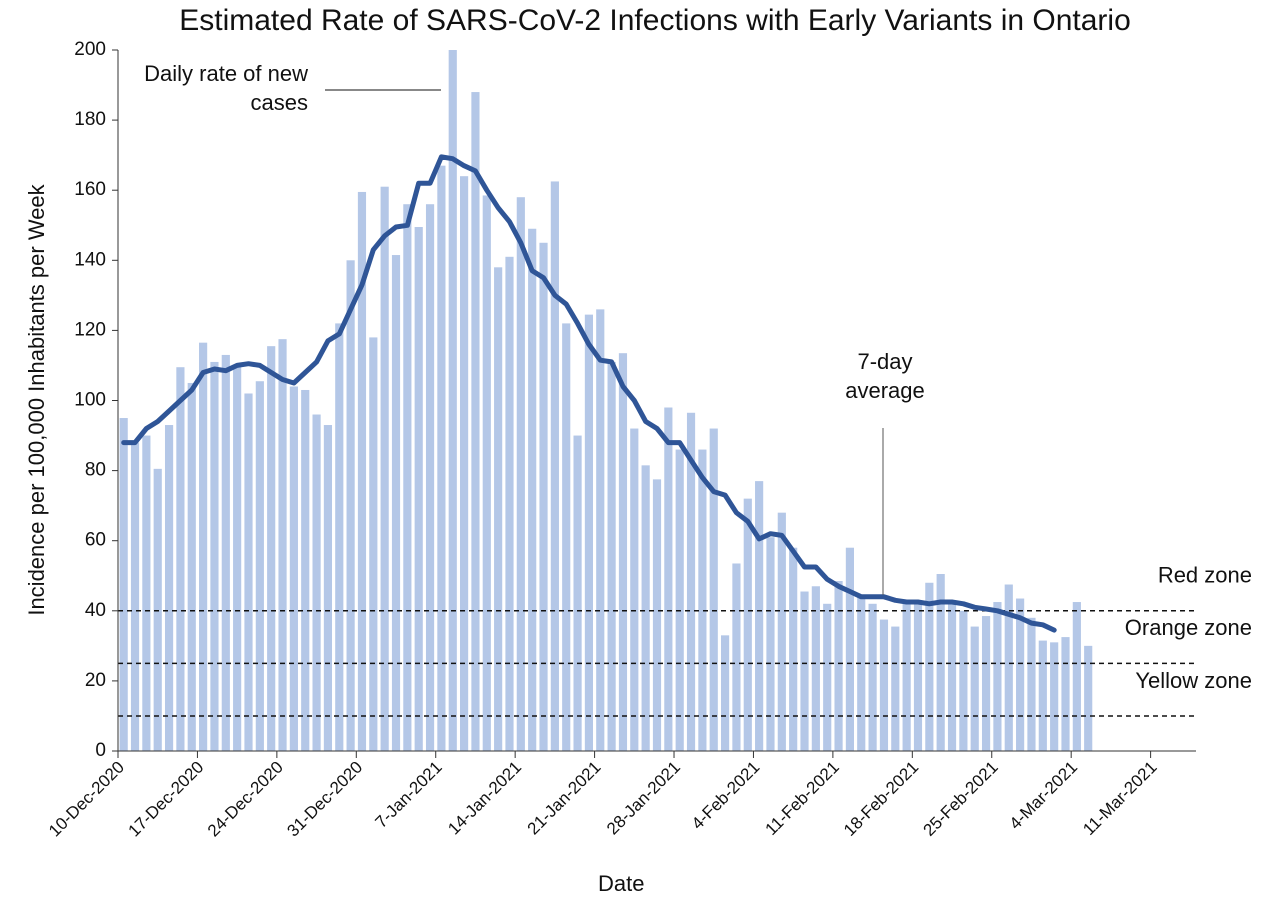  I want to click on y-tick-label: 180, so click(90, 119).